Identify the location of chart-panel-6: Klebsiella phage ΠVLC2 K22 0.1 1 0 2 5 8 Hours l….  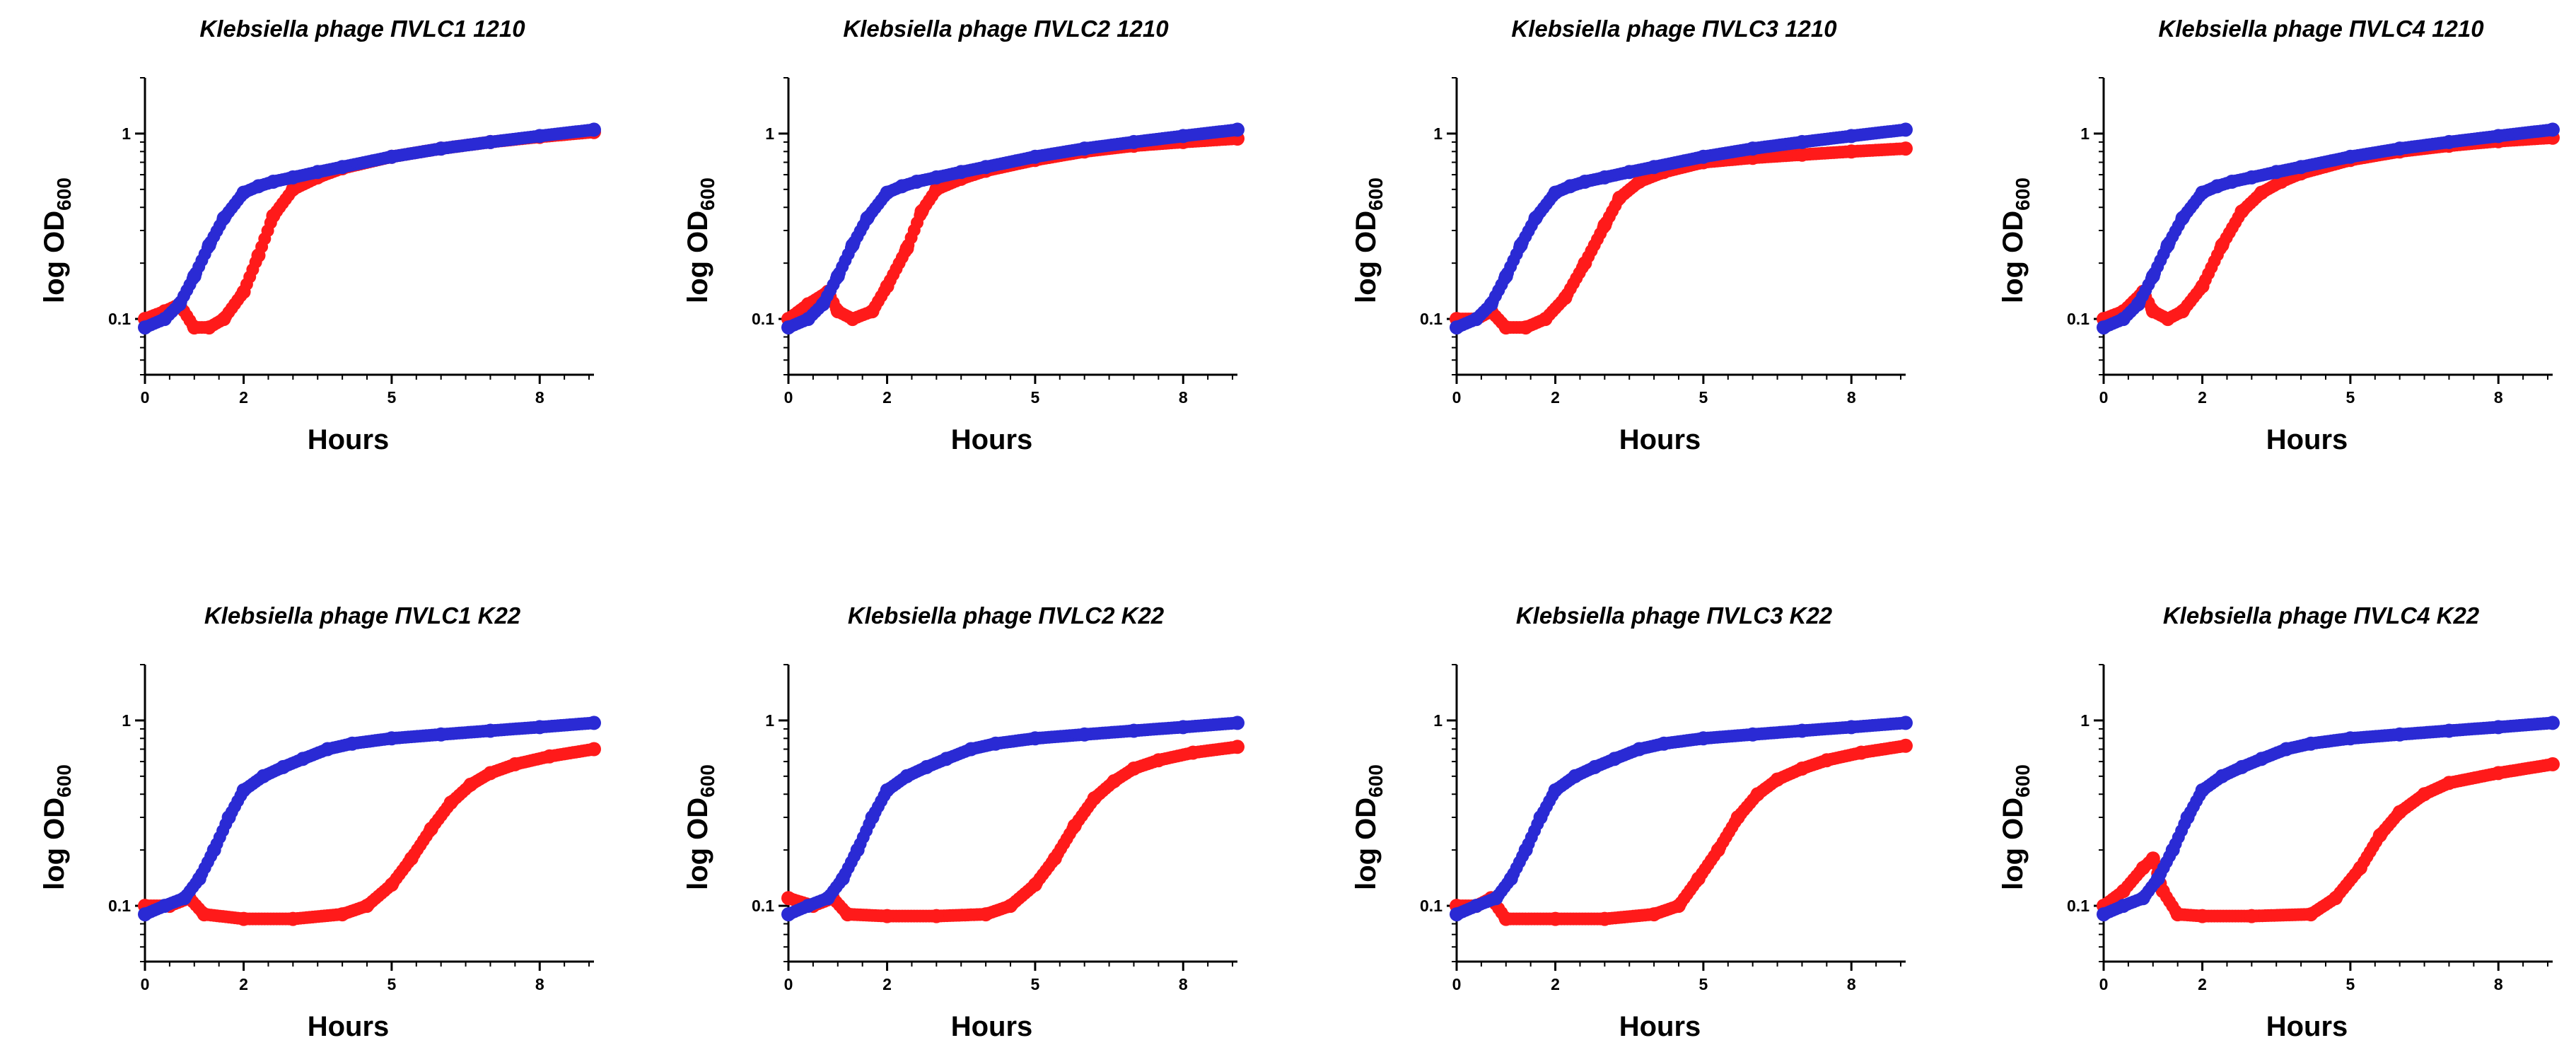
(964, 822).